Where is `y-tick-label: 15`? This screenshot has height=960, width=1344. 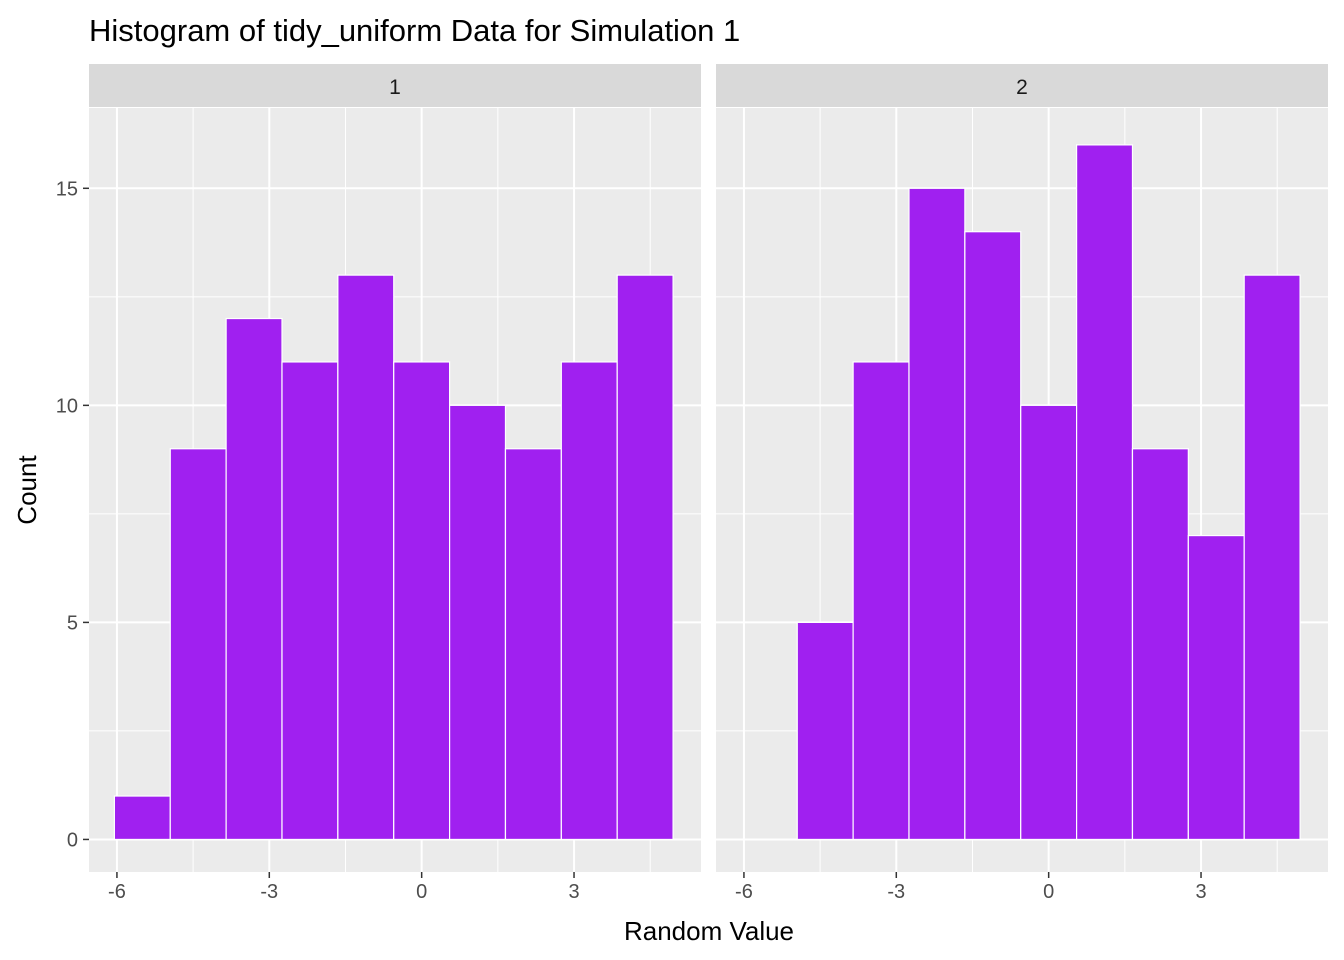
y-tick-label: 15 is located at coordinates (67, 189).